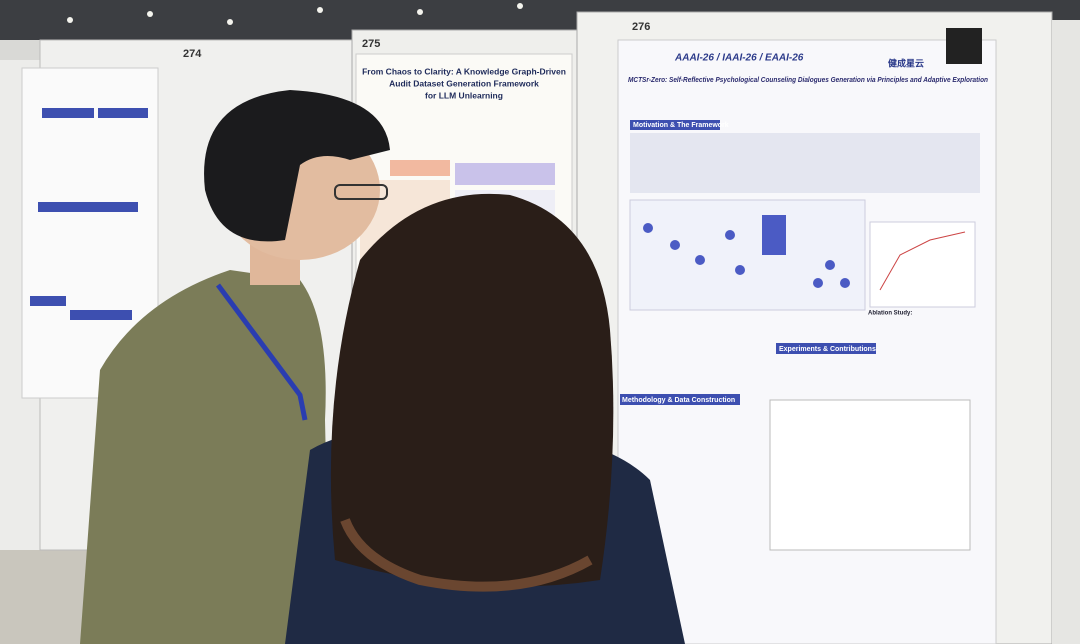  What do you see at coordinates (295, 14) in the screenshot?
I see `ceiling-lights` at bounding box center [295, 14].